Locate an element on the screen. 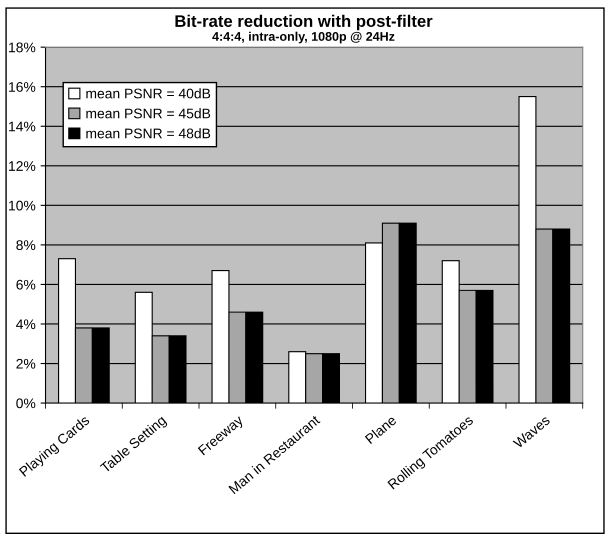 The height and width of the screenshot is (536, 607). y-tick-label: 10% is located at coordinates (22, 205).